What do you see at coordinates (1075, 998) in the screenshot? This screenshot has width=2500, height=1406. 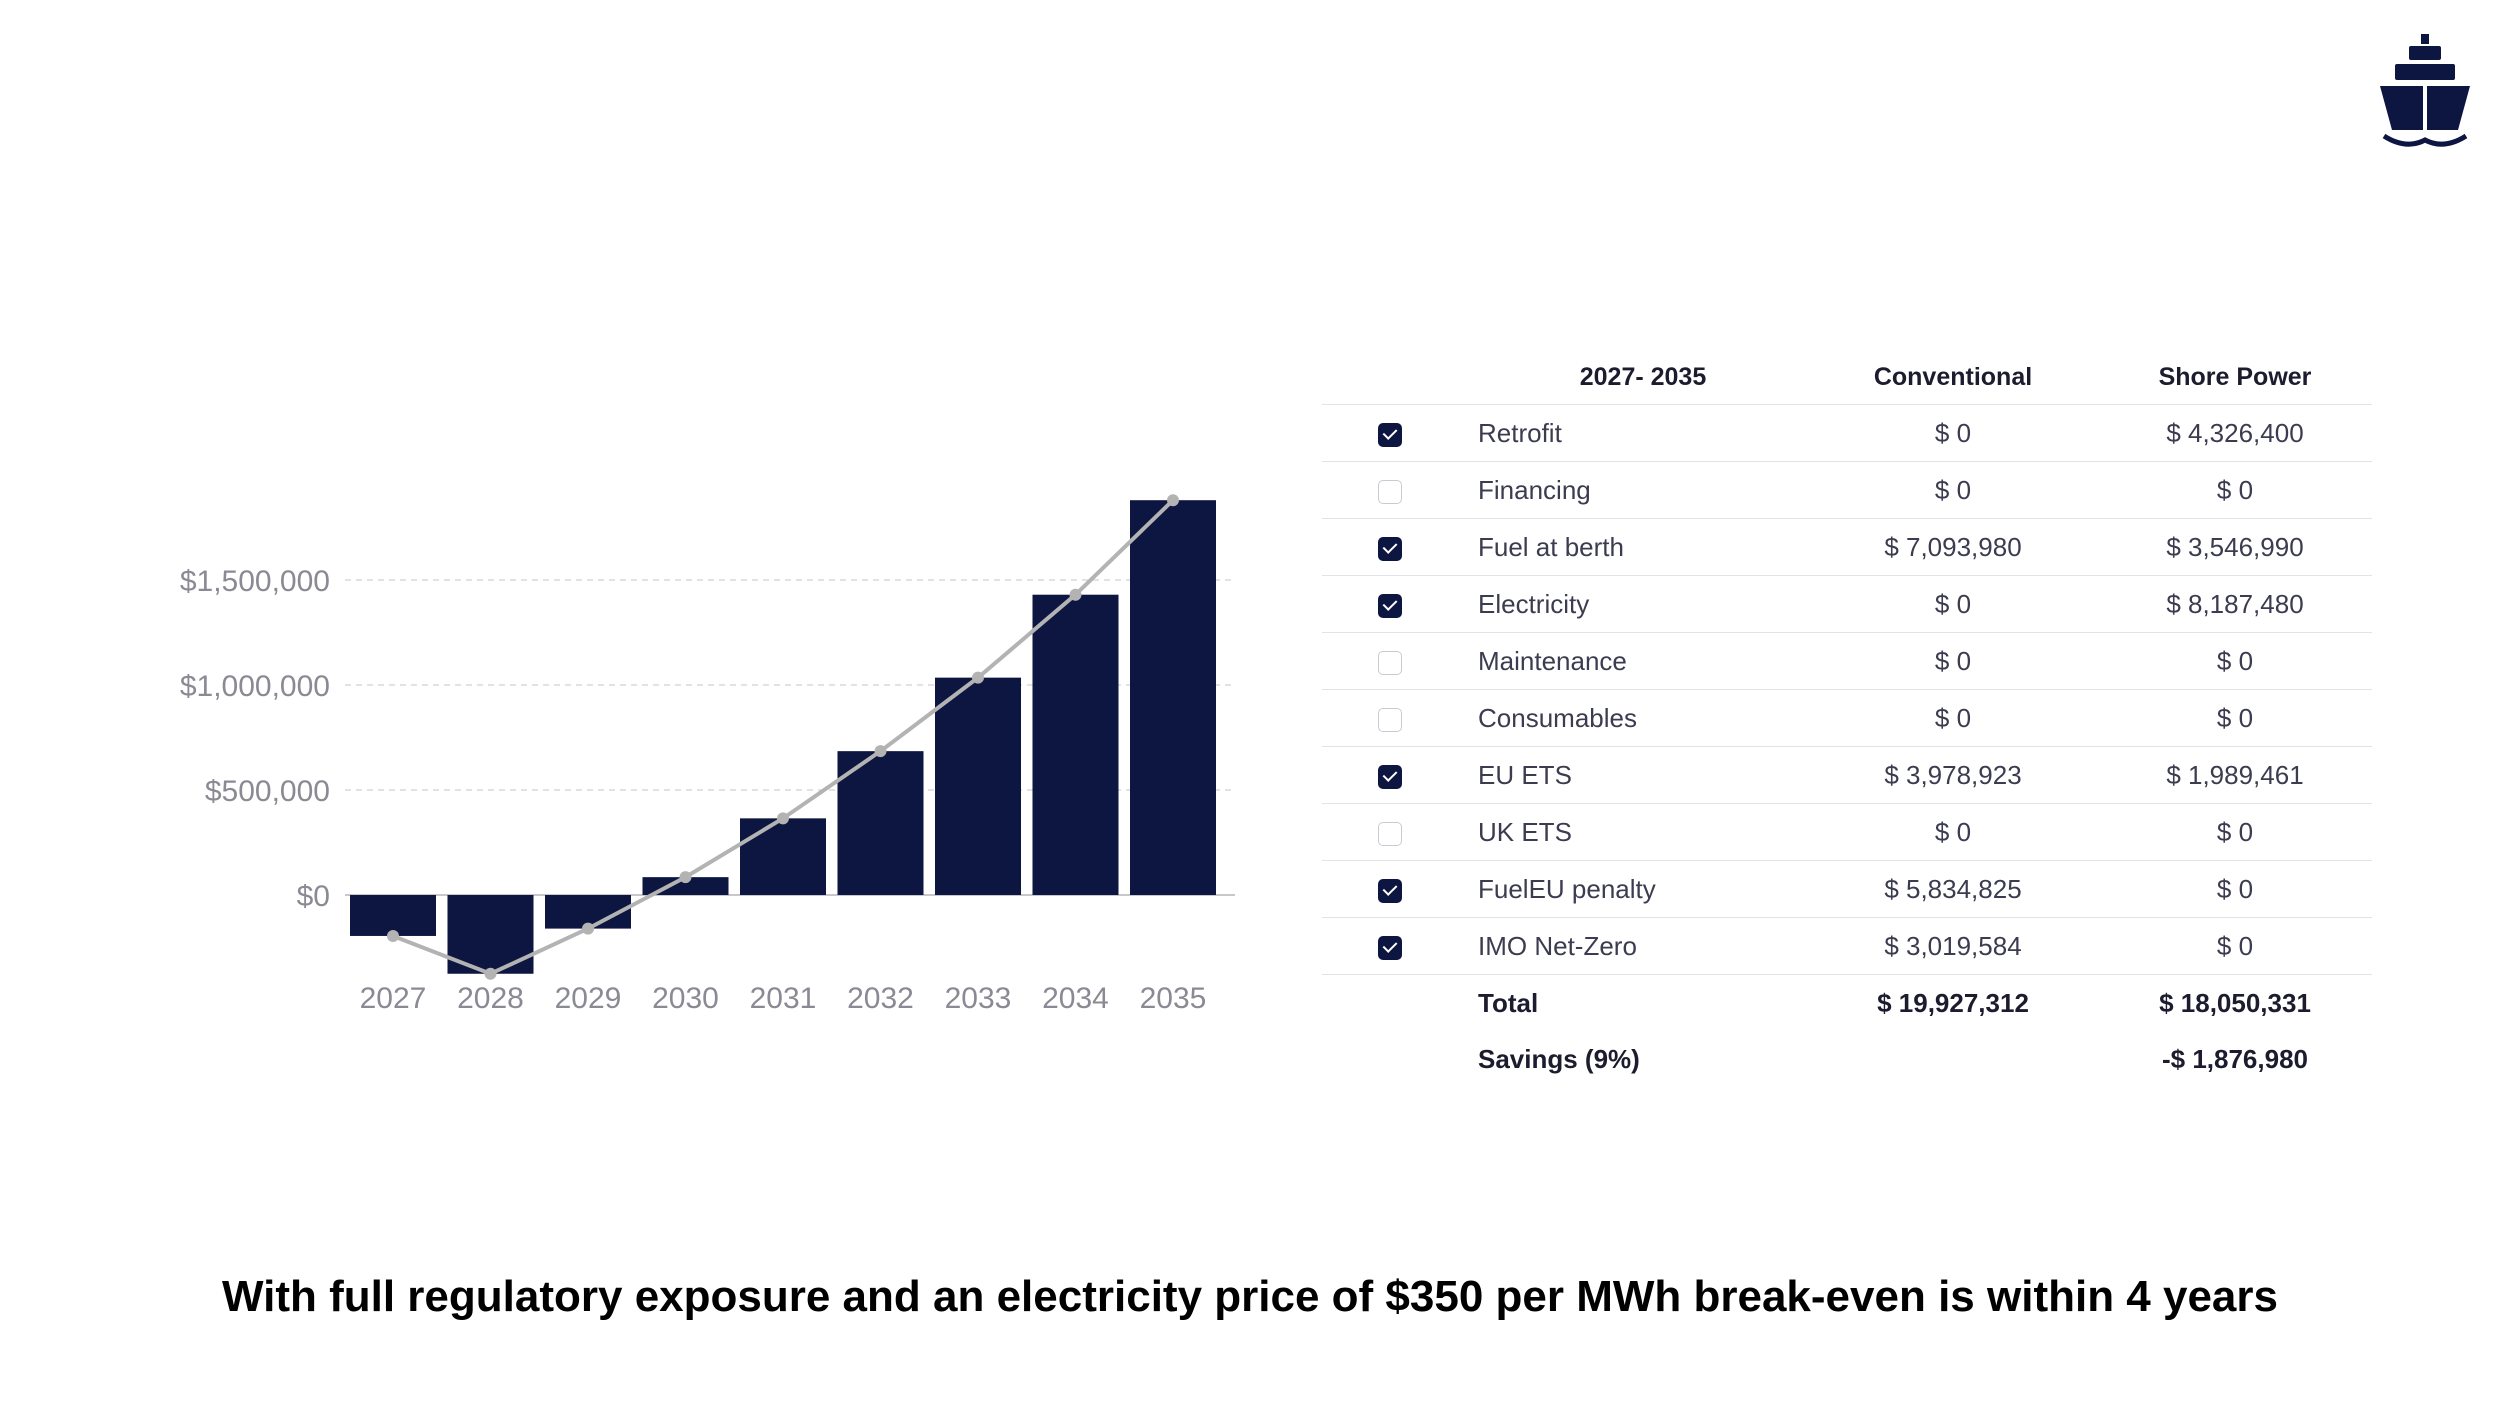 I see `x-tick-label: 2034` at bounding box center [1075, 998].